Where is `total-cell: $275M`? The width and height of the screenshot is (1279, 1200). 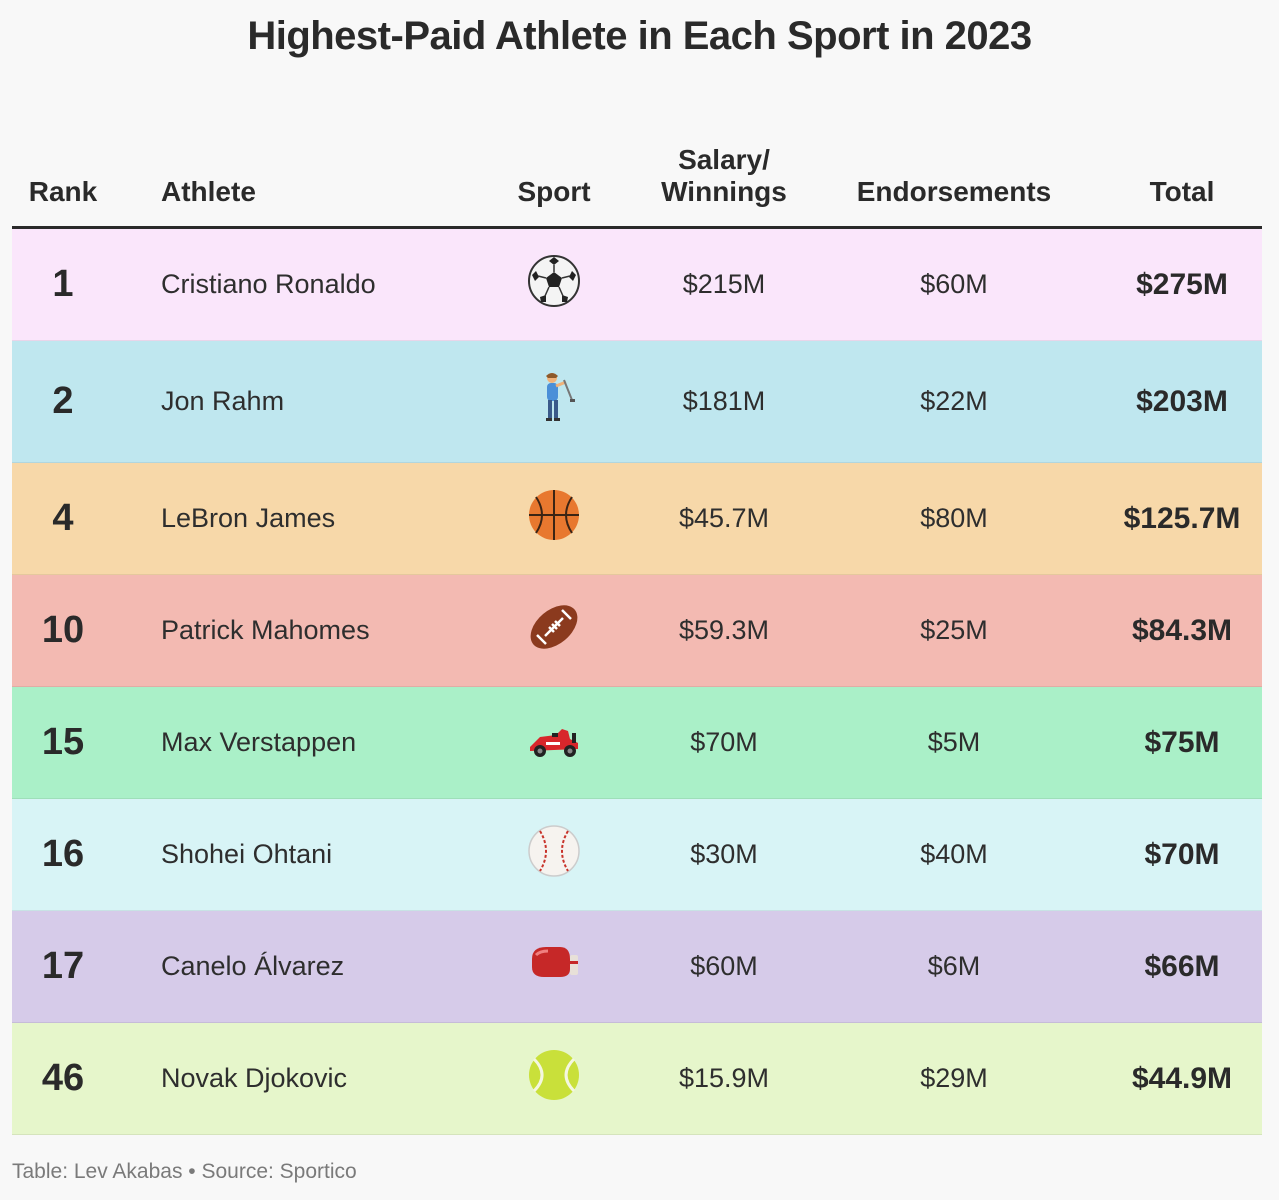 total-cell: $275M is located at coordinates (1182, 284).